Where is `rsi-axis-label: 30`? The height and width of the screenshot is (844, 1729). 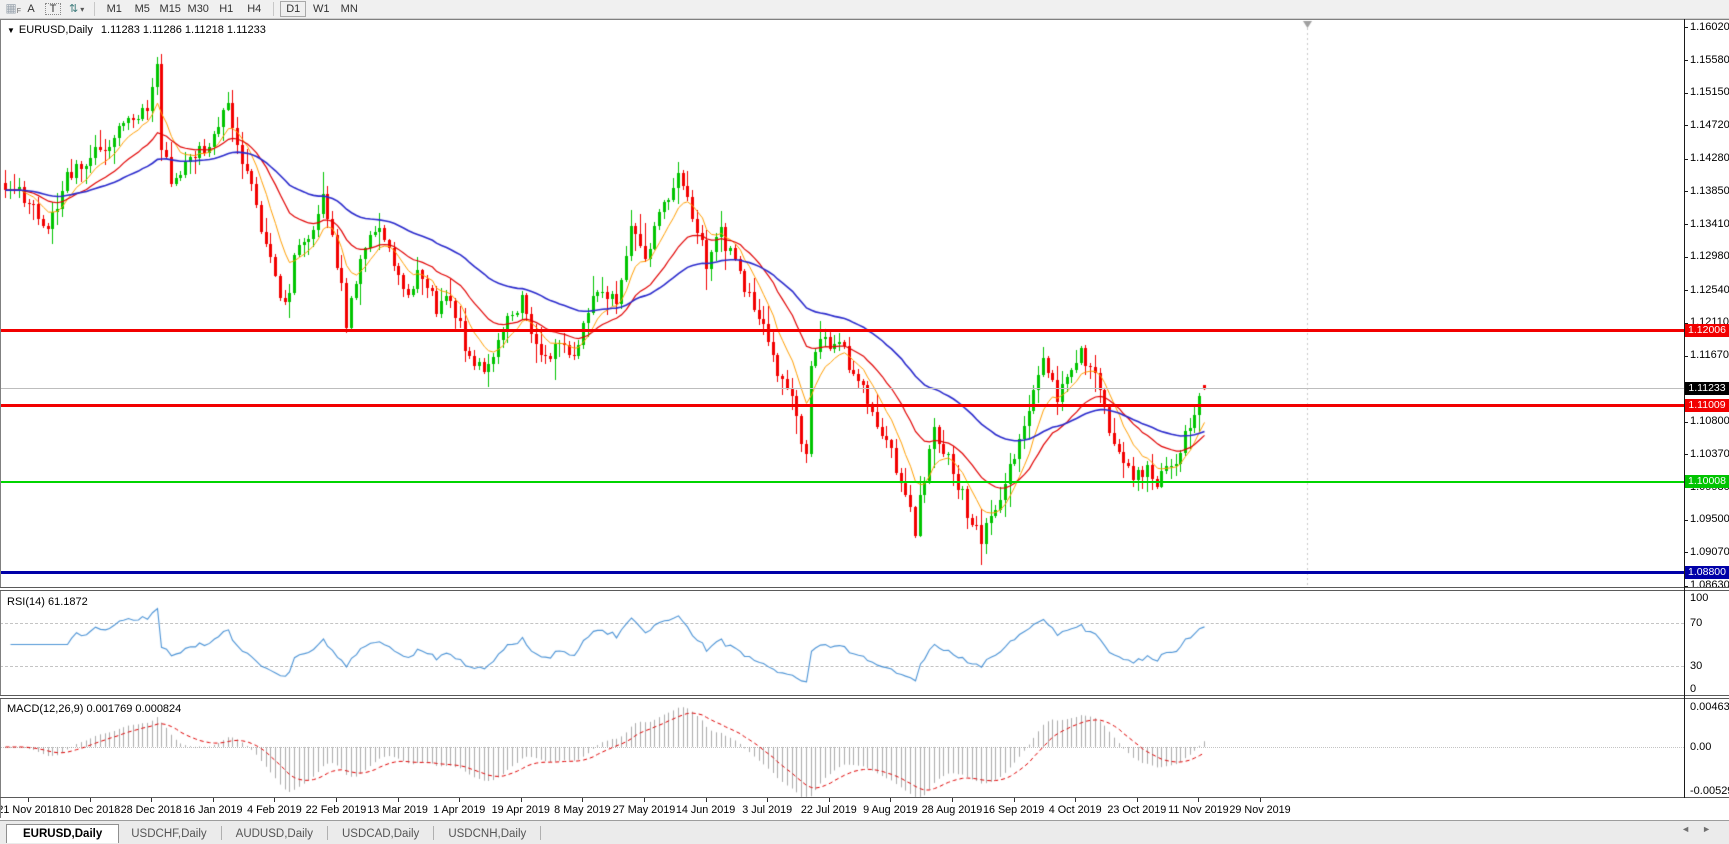
rsi-axis-label: 30 is located at coordinates (1696, 666).